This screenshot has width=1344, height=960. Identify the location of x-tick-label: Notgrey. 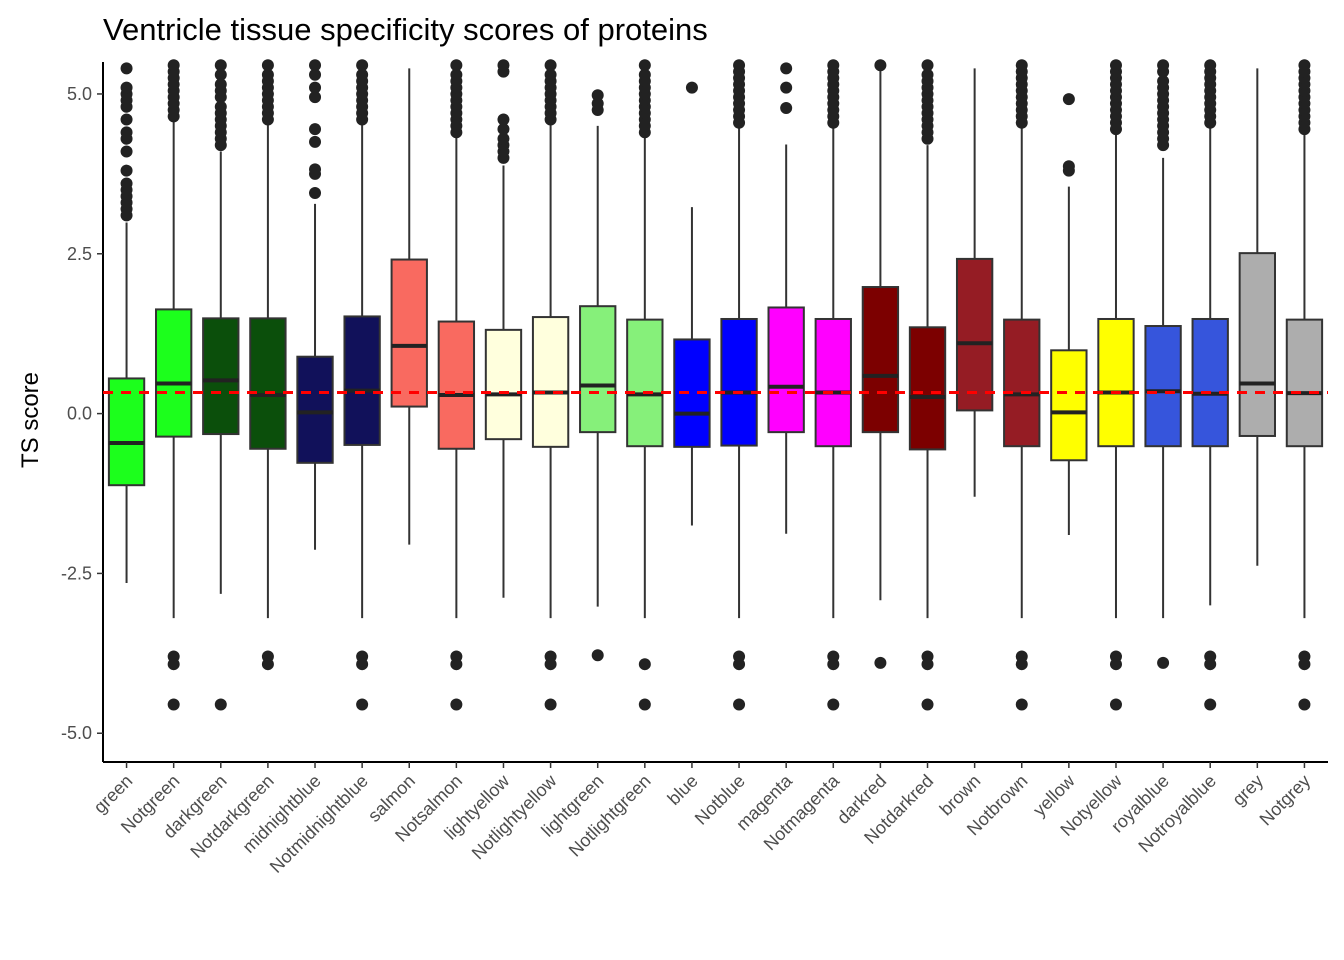
(1285, 800).